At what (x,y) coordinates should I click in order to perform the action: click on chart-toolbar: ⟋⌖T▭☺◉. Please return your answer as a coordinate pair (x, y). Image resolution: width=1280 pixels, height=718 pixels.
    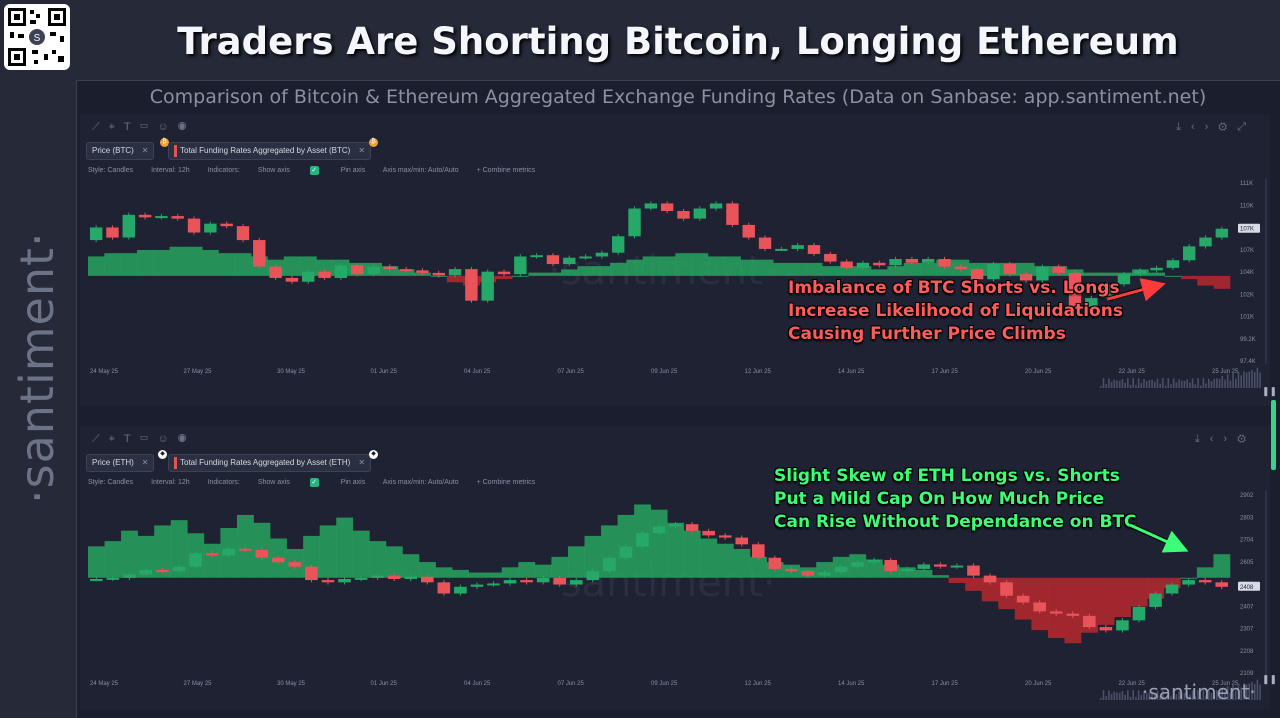
    Looking at the image, I should click on (144, 127).